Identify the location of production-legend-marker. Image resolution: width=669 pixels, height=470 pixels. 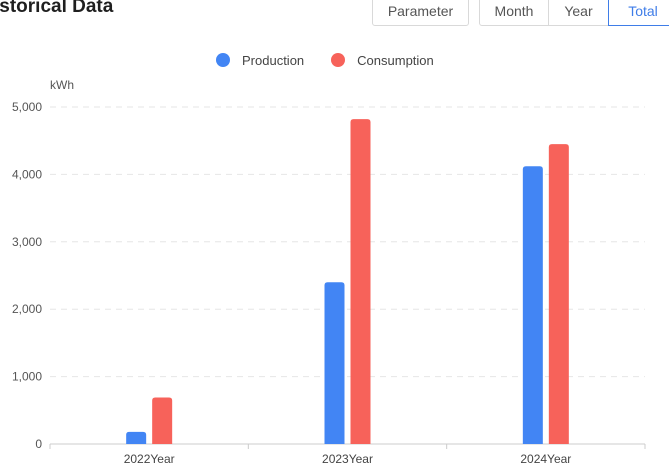
(223, 60).